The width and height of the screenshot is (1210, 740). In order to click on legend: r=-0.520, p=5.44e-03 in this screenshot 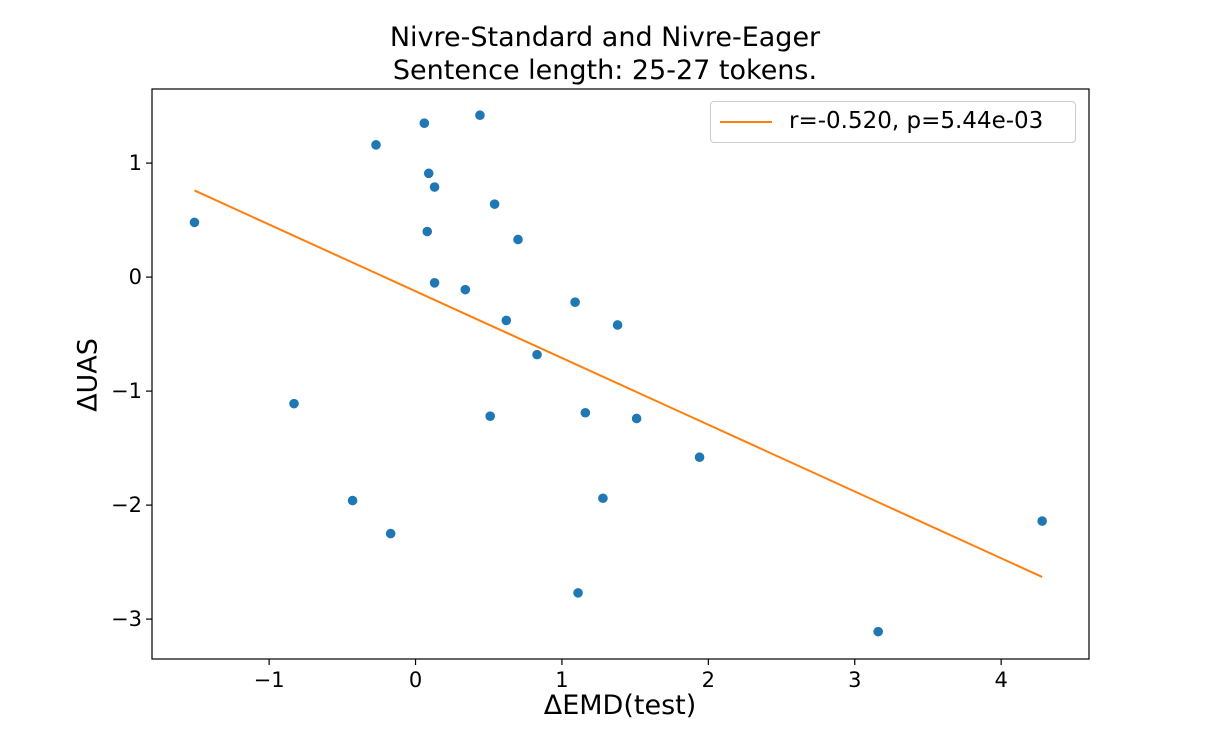, I will do `click(893, 122)`.